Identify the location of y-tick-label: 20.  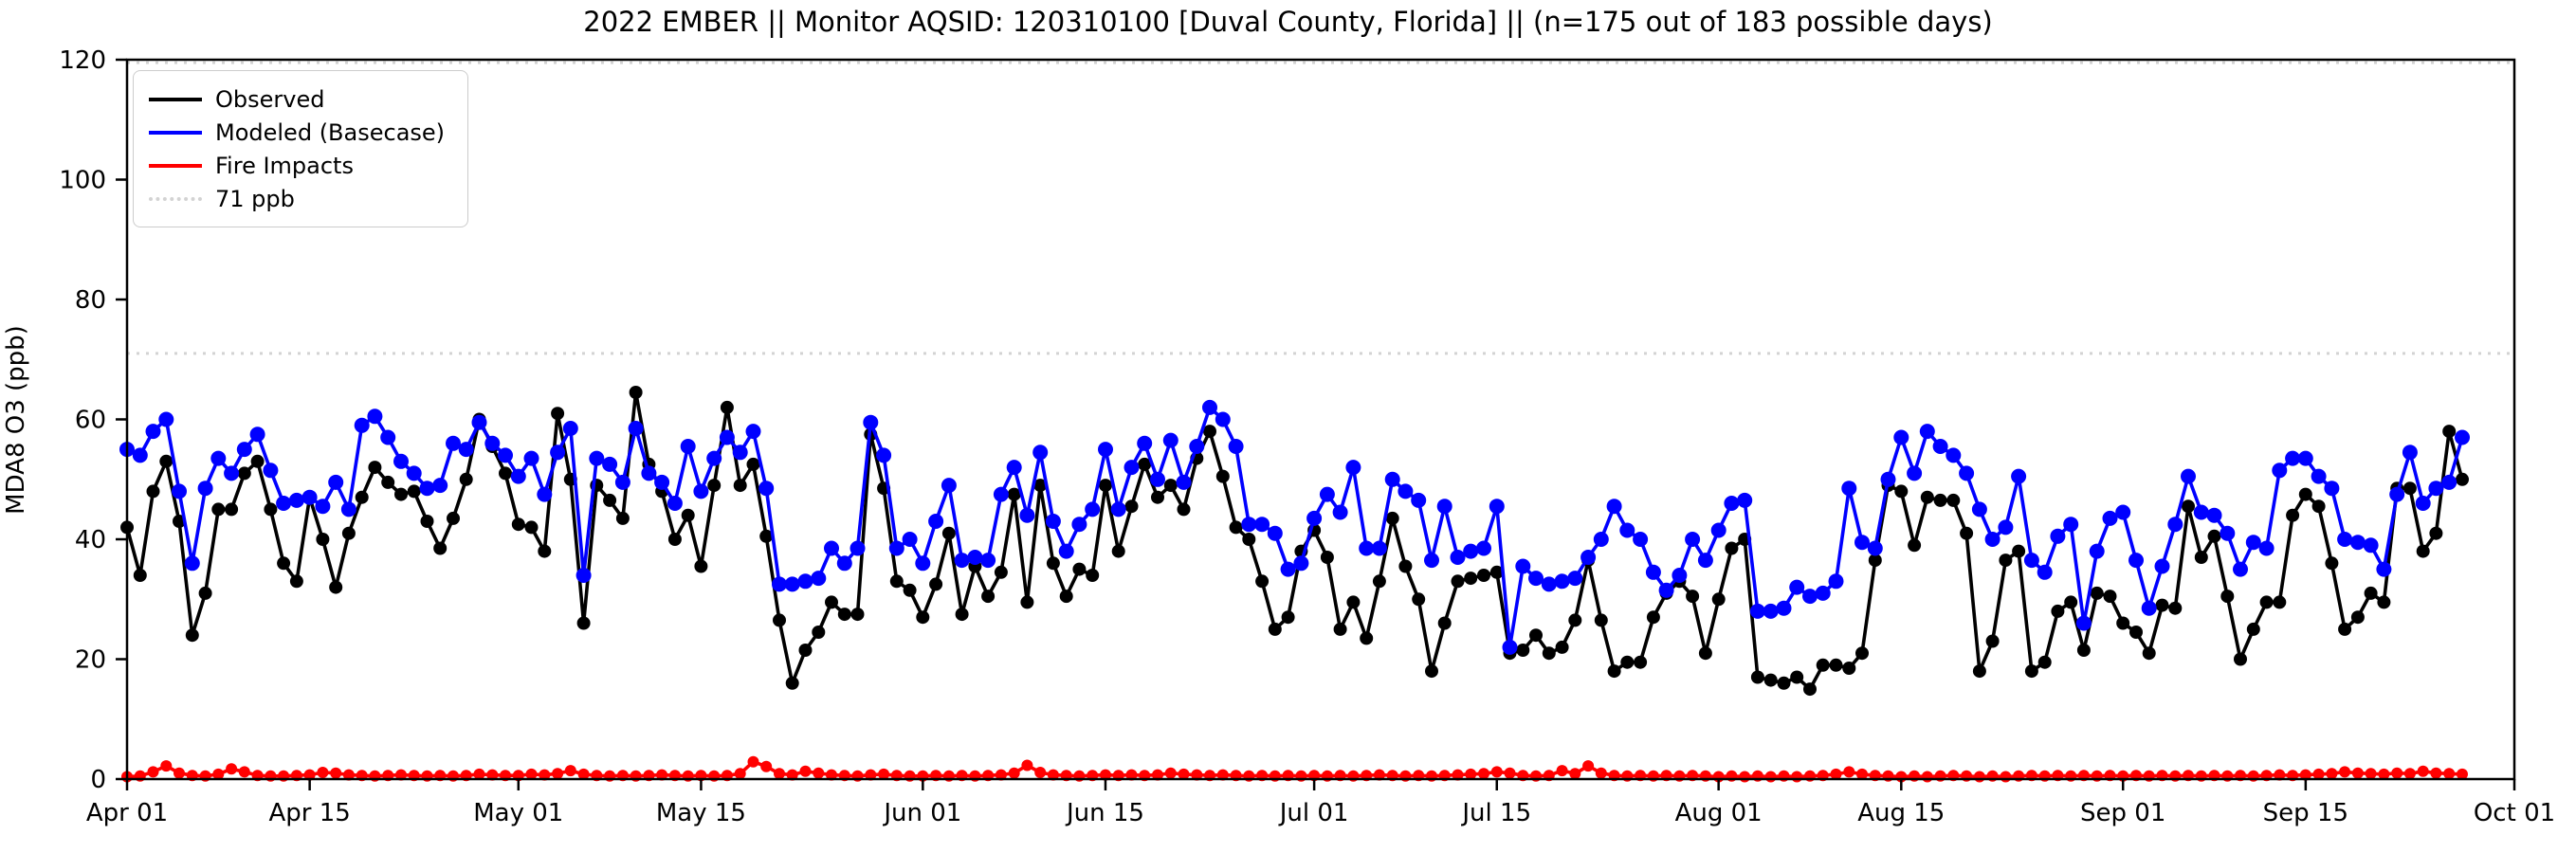
(90, 660).